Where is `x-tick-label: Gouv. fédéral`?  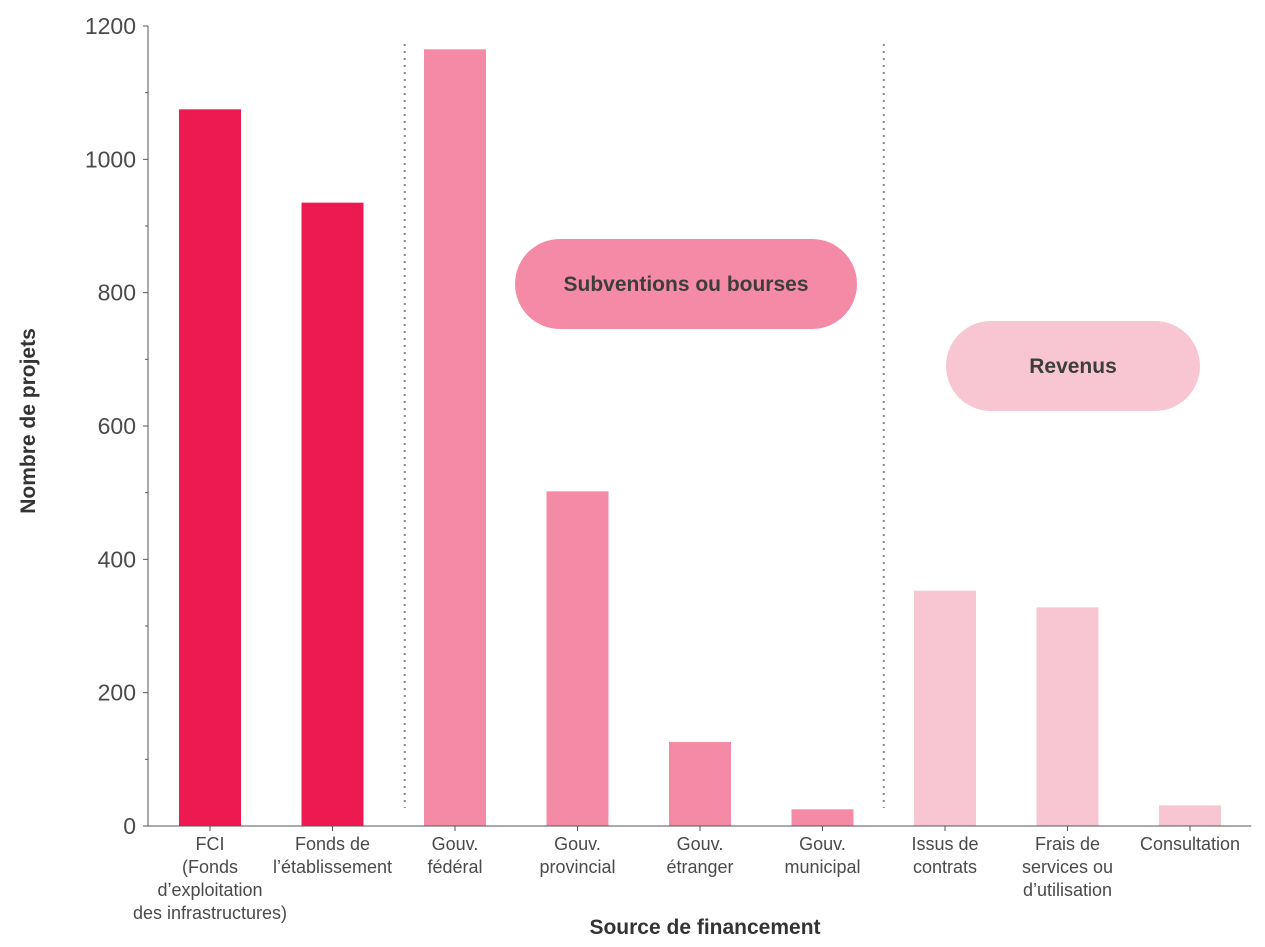 x-tick-label: Gouv. fédéral is located at coordinates (454, 855).